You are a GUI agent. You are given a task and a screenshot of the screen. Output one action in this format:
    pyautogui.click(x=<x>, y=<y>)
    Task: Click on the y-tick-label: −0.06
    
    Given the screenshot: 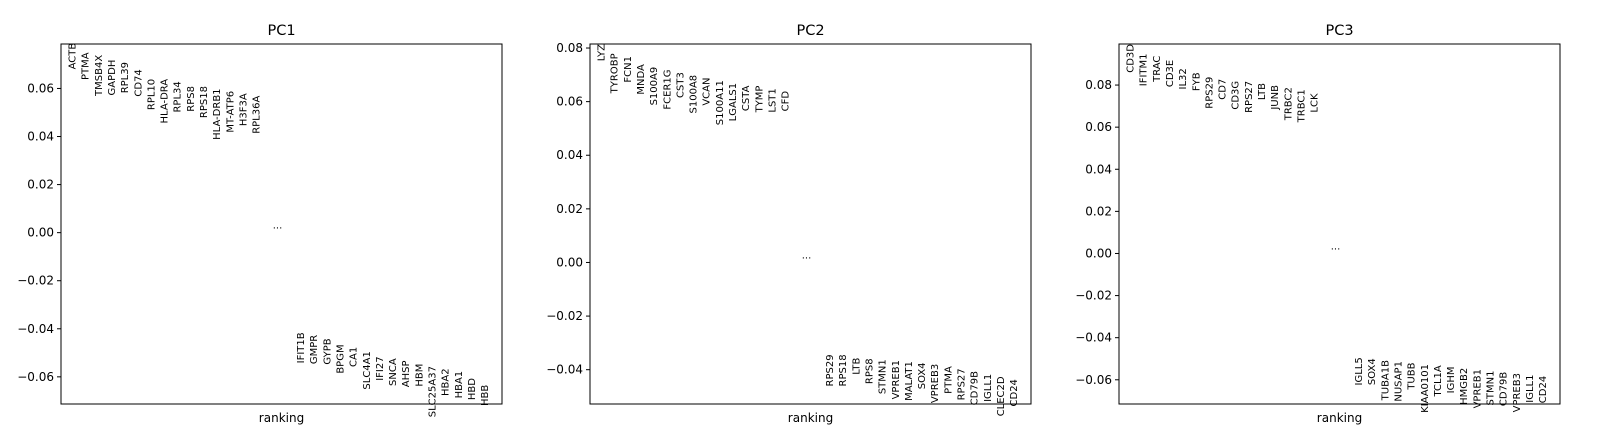 What is the action you would take?
    pyautogui.click(x=35, y=377)
    